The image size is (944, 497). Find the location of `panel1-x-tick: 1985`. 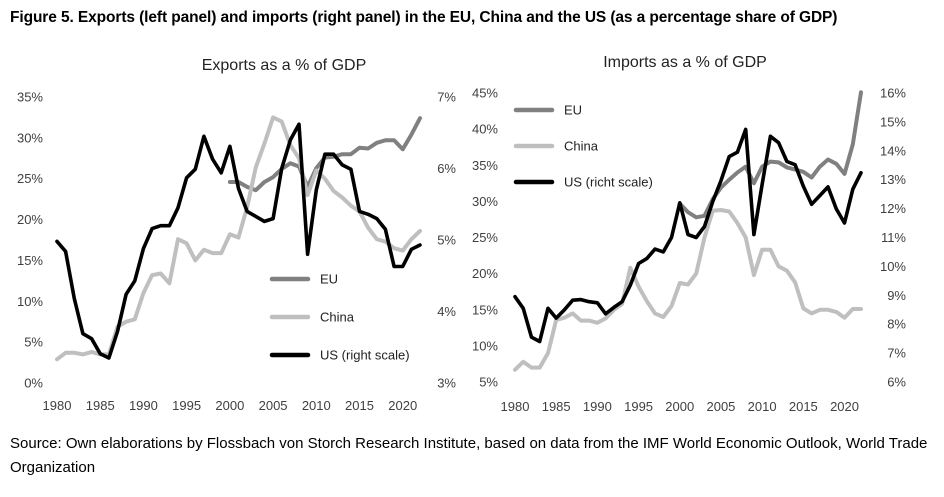

panel1-x-tick: 1985 is located at coordinates (100, 405).